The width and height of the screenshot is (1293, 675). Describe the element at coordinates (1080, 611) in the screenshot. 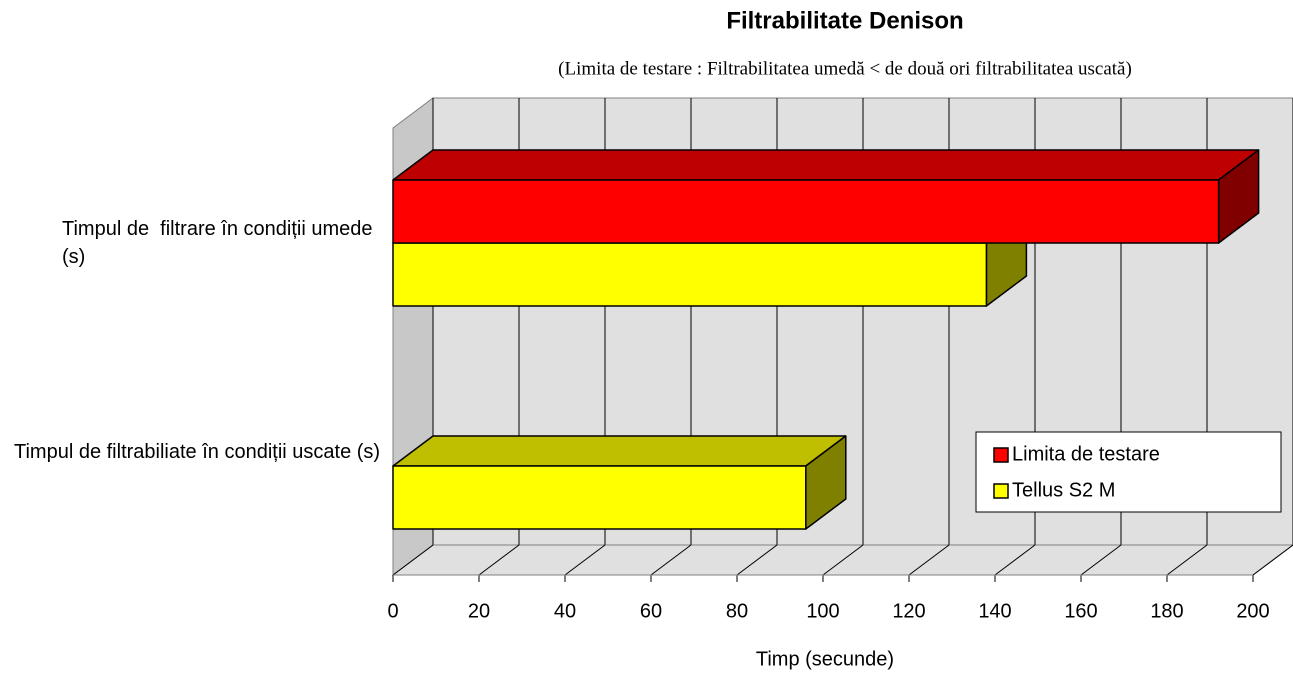

I see `x-tick-label: 160` at that location.